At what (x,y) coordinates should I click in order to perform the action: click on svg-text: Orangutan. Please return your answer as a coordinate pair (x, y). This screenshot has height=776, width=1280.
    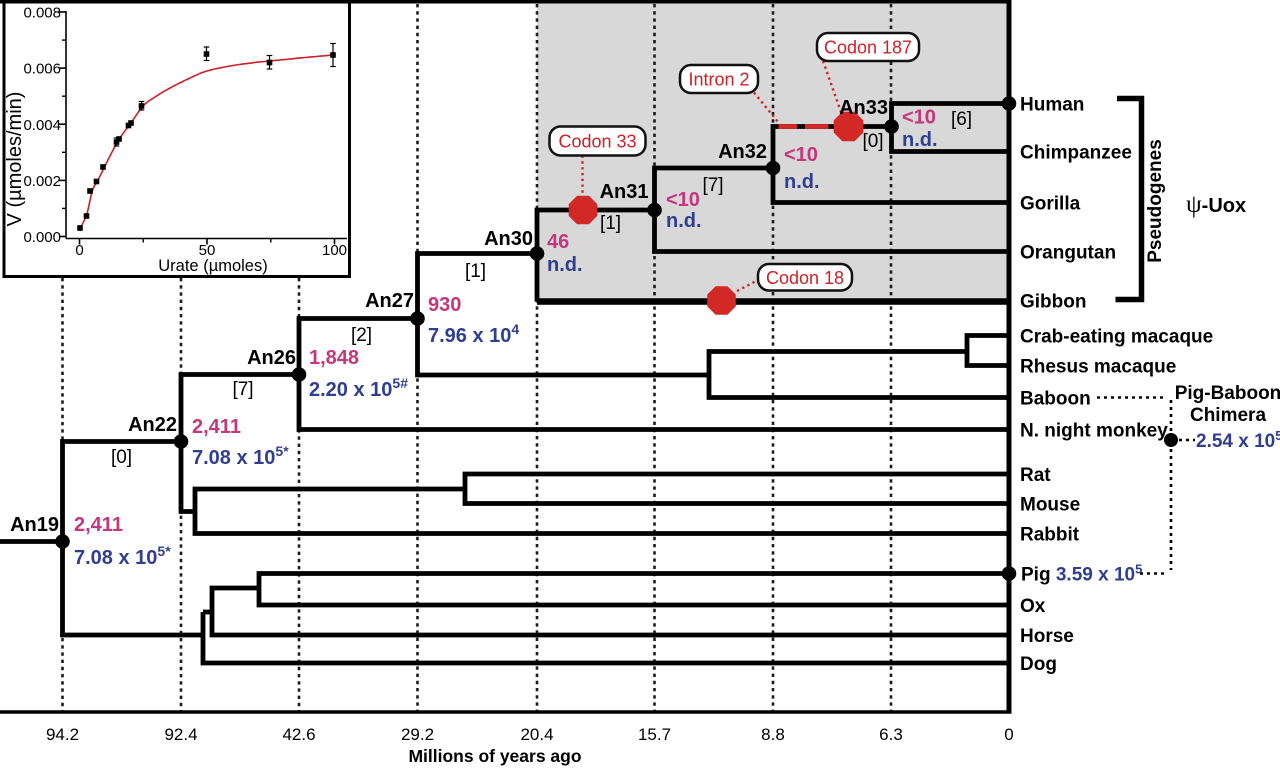
    Looking at the image, I should click on (1068, 253).